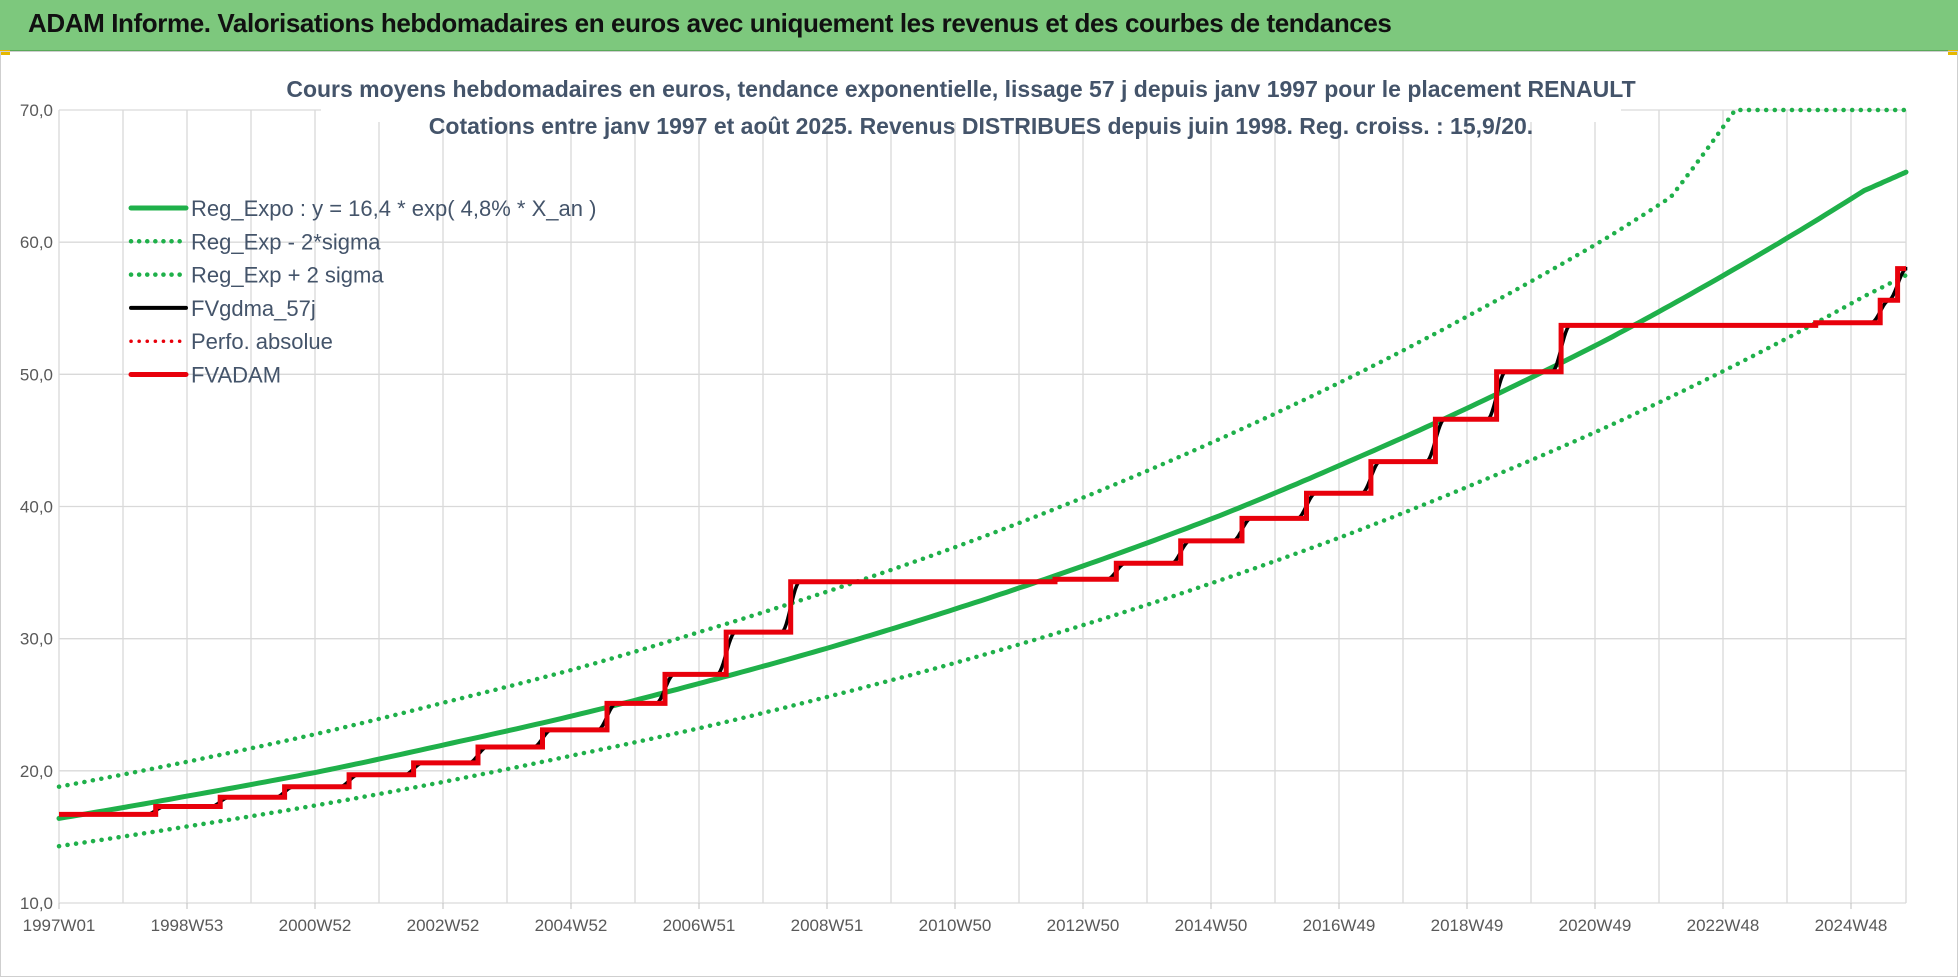 This screenshot has height=978, width=1958. Describe the element at coordinates (443, 925) in the screenshot. I see `x-tick-label: 2002W52` at that location.